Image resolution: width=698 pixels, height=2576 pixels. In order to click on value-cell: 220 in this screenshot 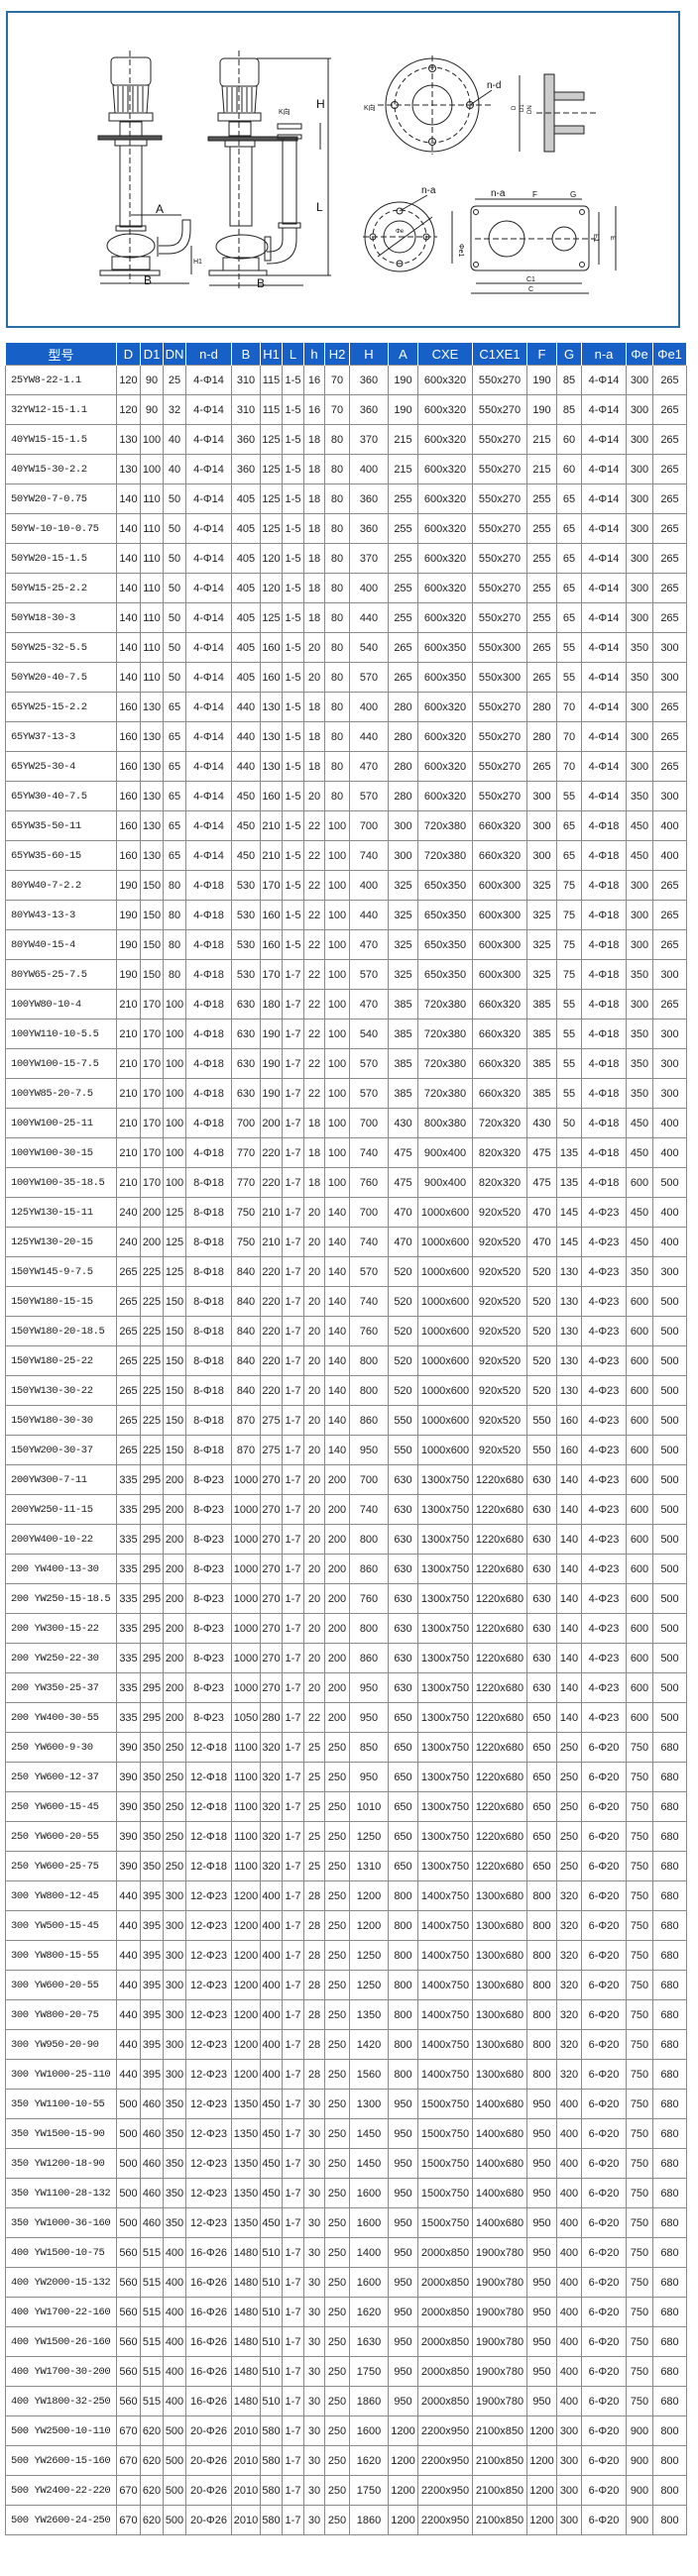, I will do `click(271, 1272)`.